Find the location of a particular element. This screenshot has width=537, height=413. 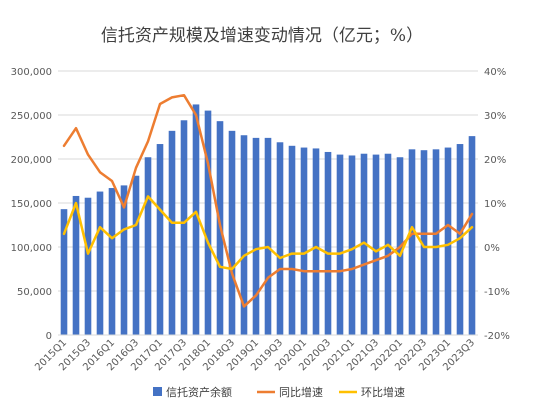

left-tick-label: 250,000 is located at coordinates (31, 116).